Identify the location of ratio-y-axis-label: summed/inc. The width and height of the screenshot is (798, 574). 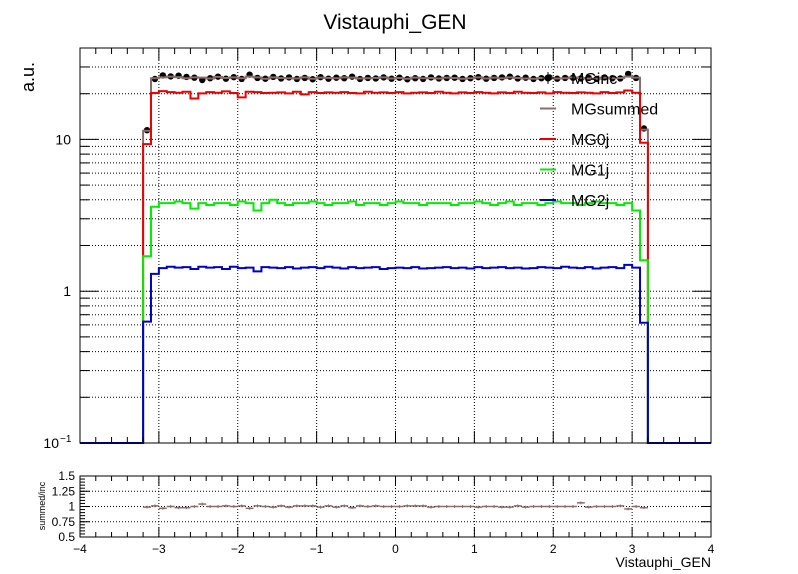
(42, 505).